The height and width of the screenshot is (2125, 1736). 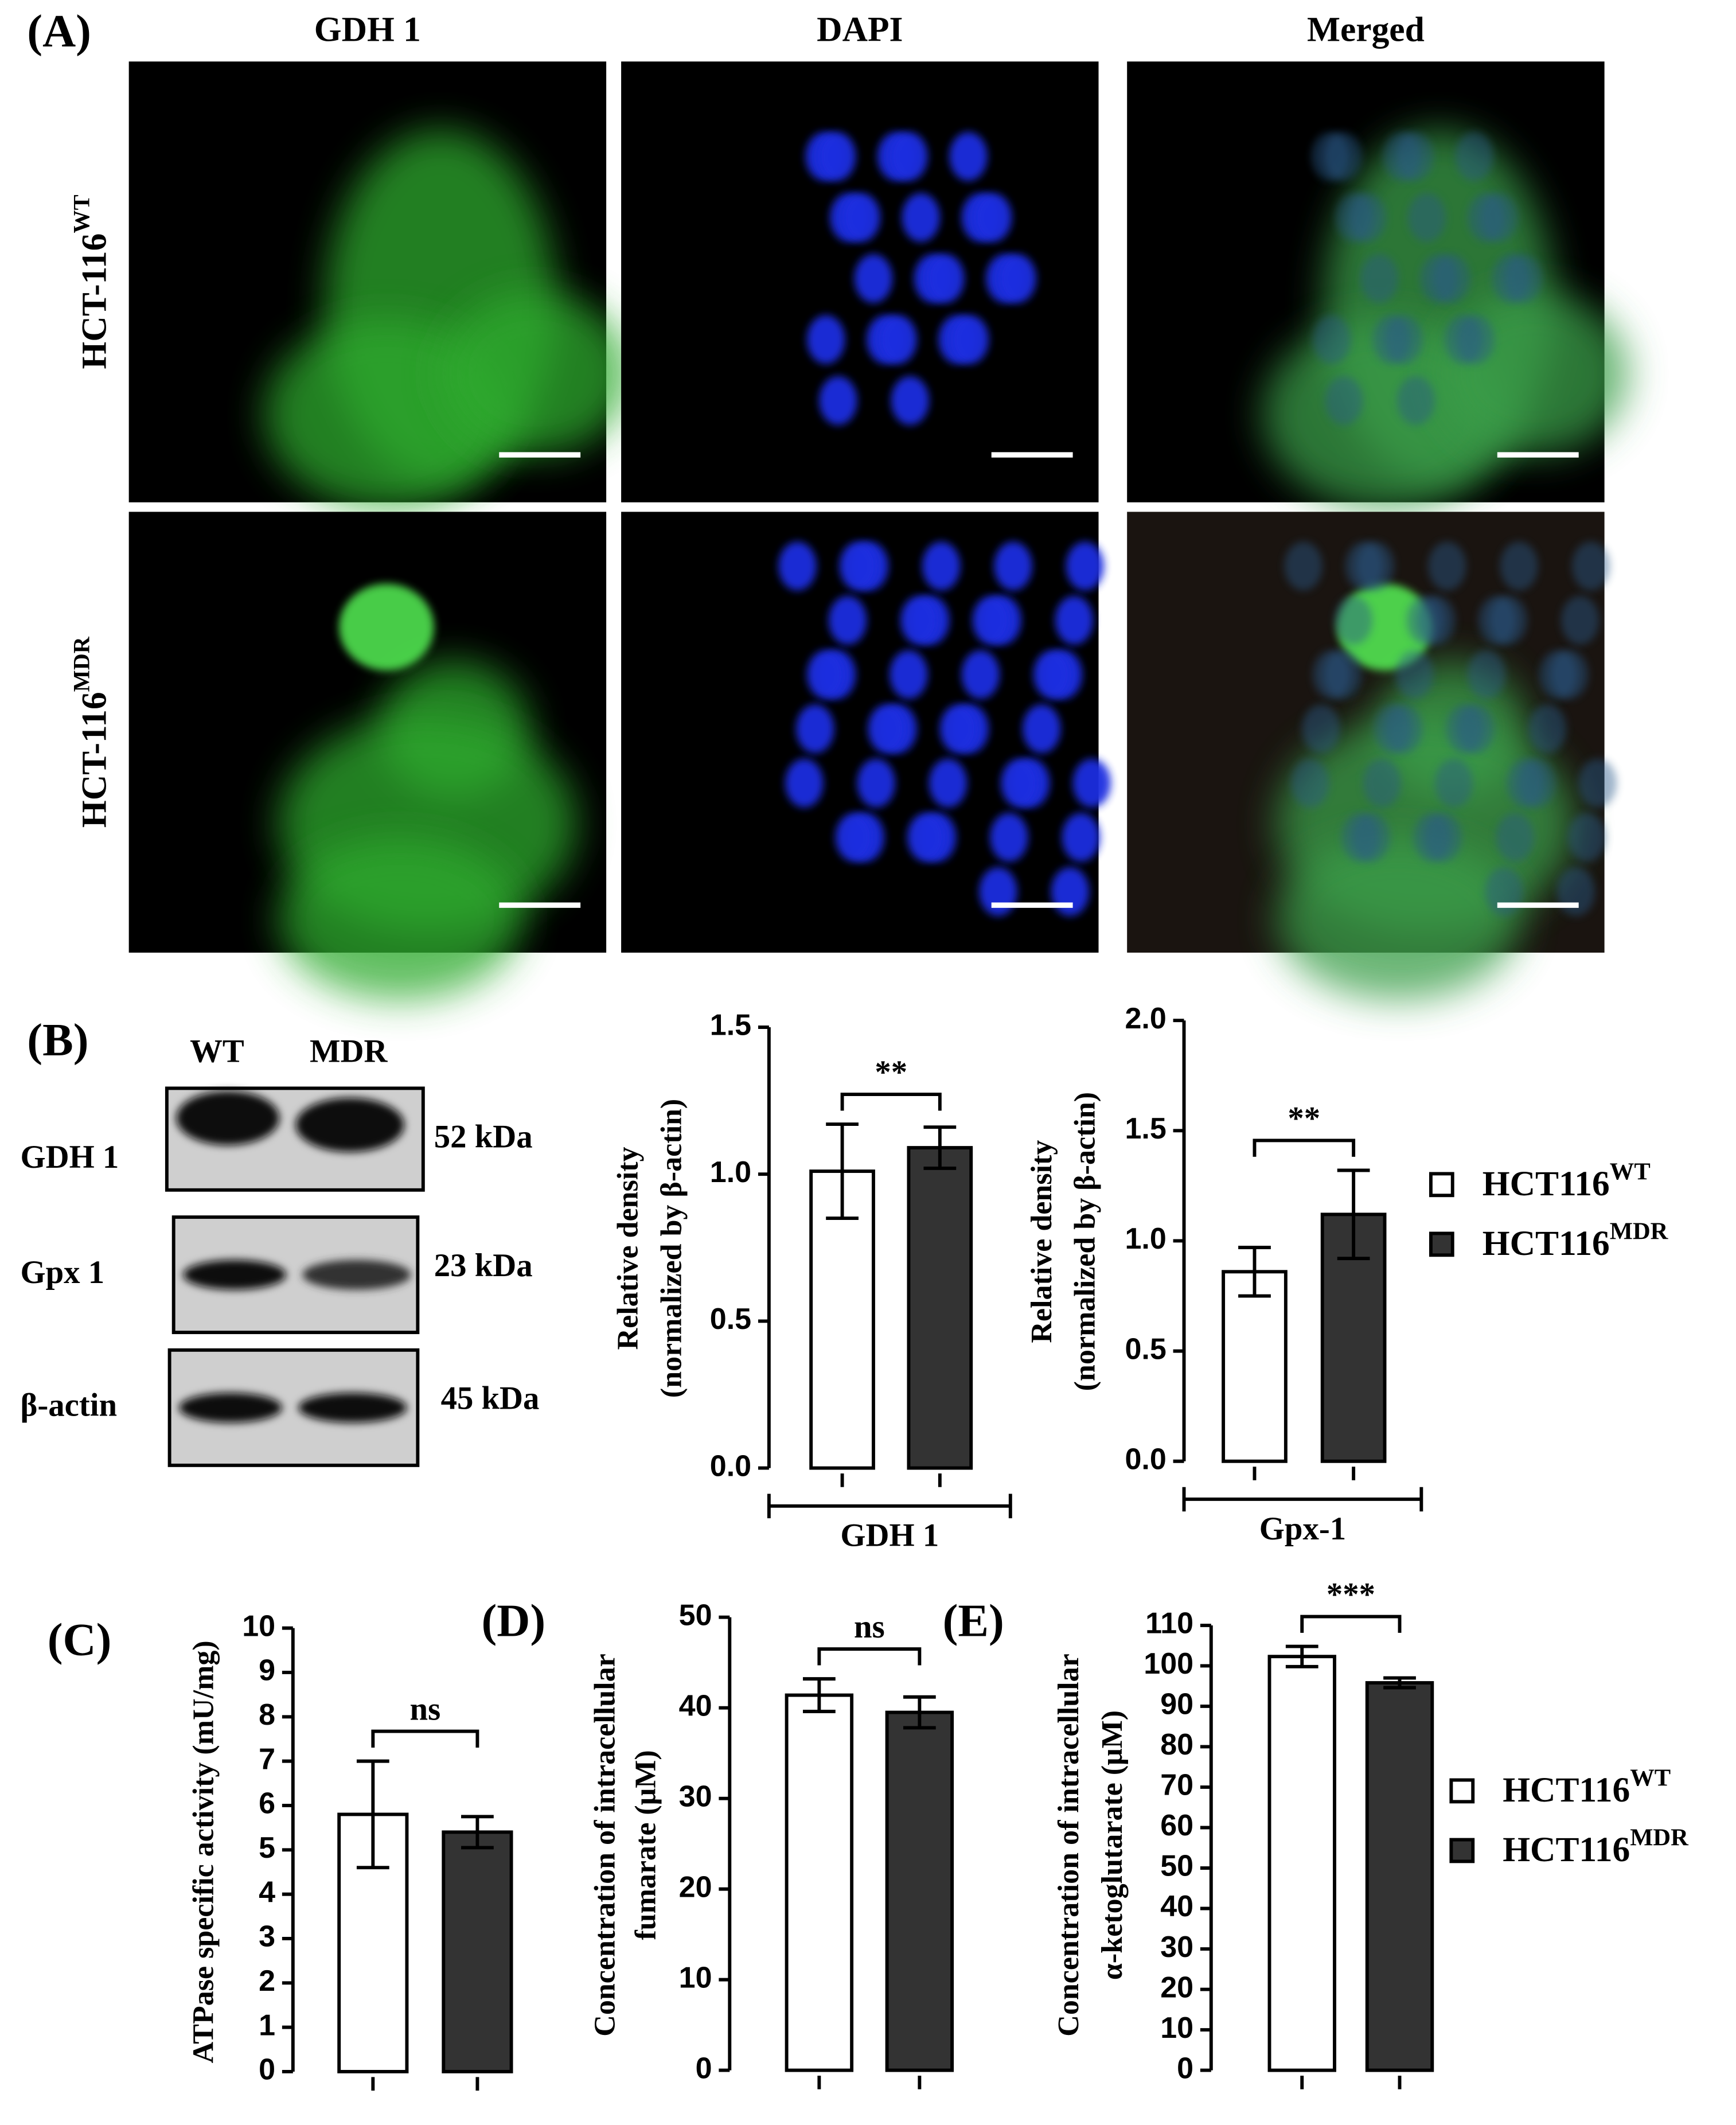 What do you see at coordinates (891, 1072) in the screenshot?
I see `significance-label: **` at bounding box center [891, 1072].